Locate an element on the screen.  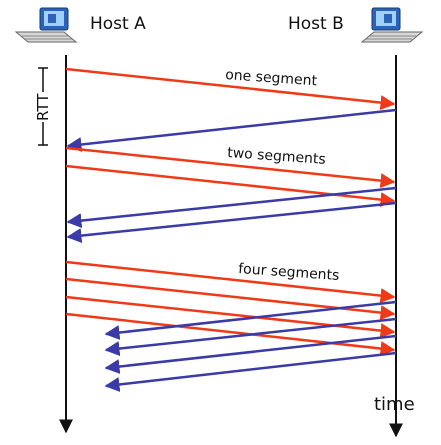
rtt-label: RTT is located at coordinates (43, 107).